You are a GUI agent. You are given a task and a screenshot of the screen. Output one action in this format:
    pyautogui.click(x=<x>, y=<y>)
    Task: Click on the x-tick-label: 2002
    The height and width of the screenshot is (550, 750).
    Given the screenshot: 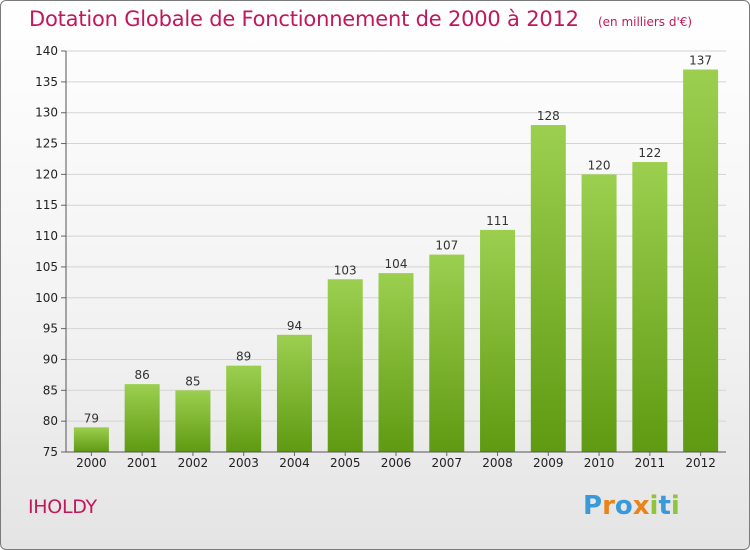 What is the action you would take?
    pyautogui.click(x=193, y=463)
    